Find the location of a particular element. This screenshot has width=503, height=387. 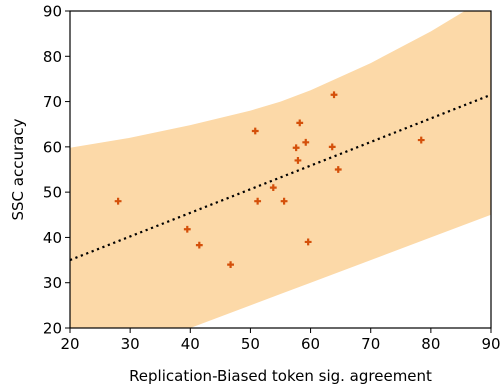

x-axis: 20 30 40 50 60 70 80 90 is located at coordinates (280, 340).